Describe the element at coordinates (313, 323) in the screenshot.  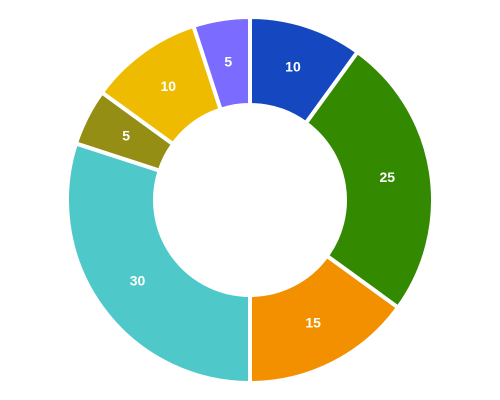
I see `data-label: 15` at that location.